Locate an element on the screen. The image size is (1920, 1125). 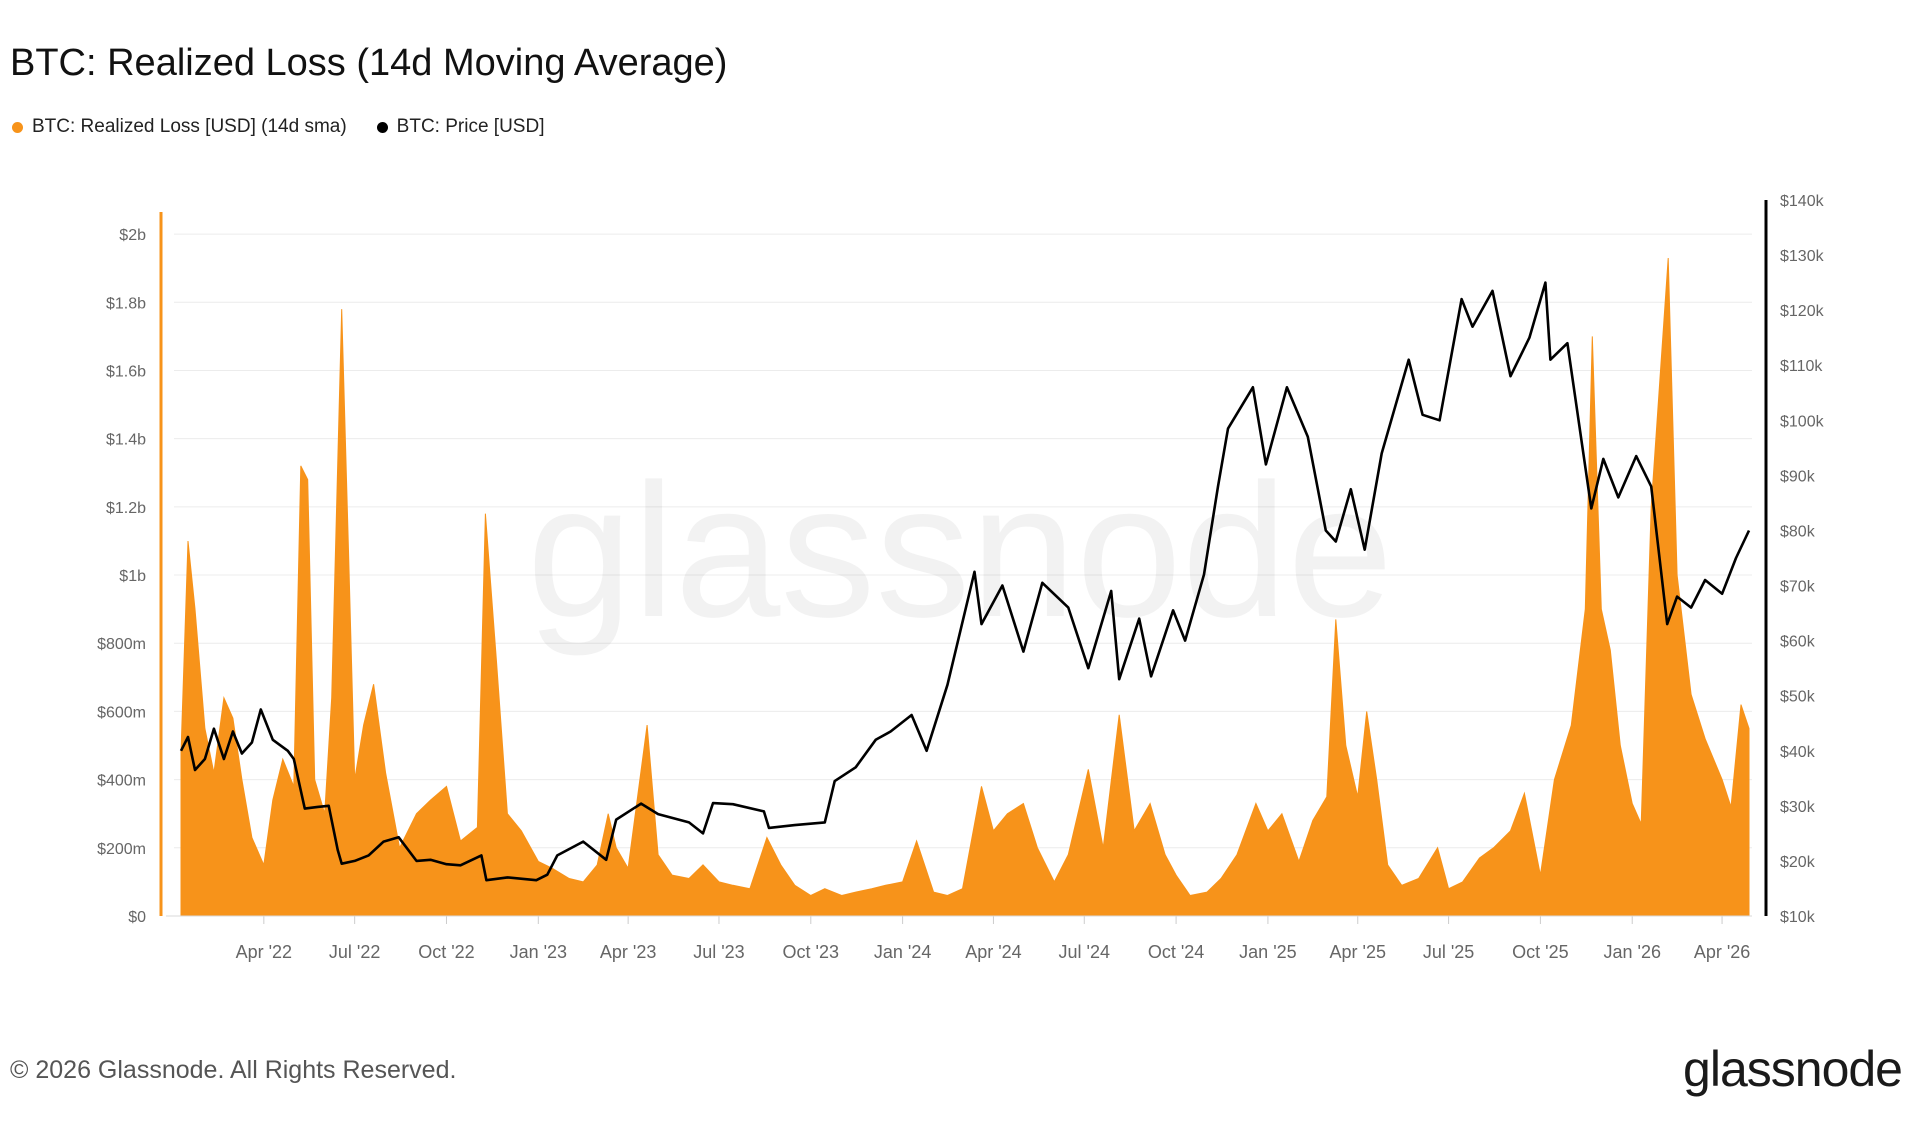
legend-item-realized-loss: BTC: Realized Loss [USD] (14d sma) is located at coordinates (179, 127).